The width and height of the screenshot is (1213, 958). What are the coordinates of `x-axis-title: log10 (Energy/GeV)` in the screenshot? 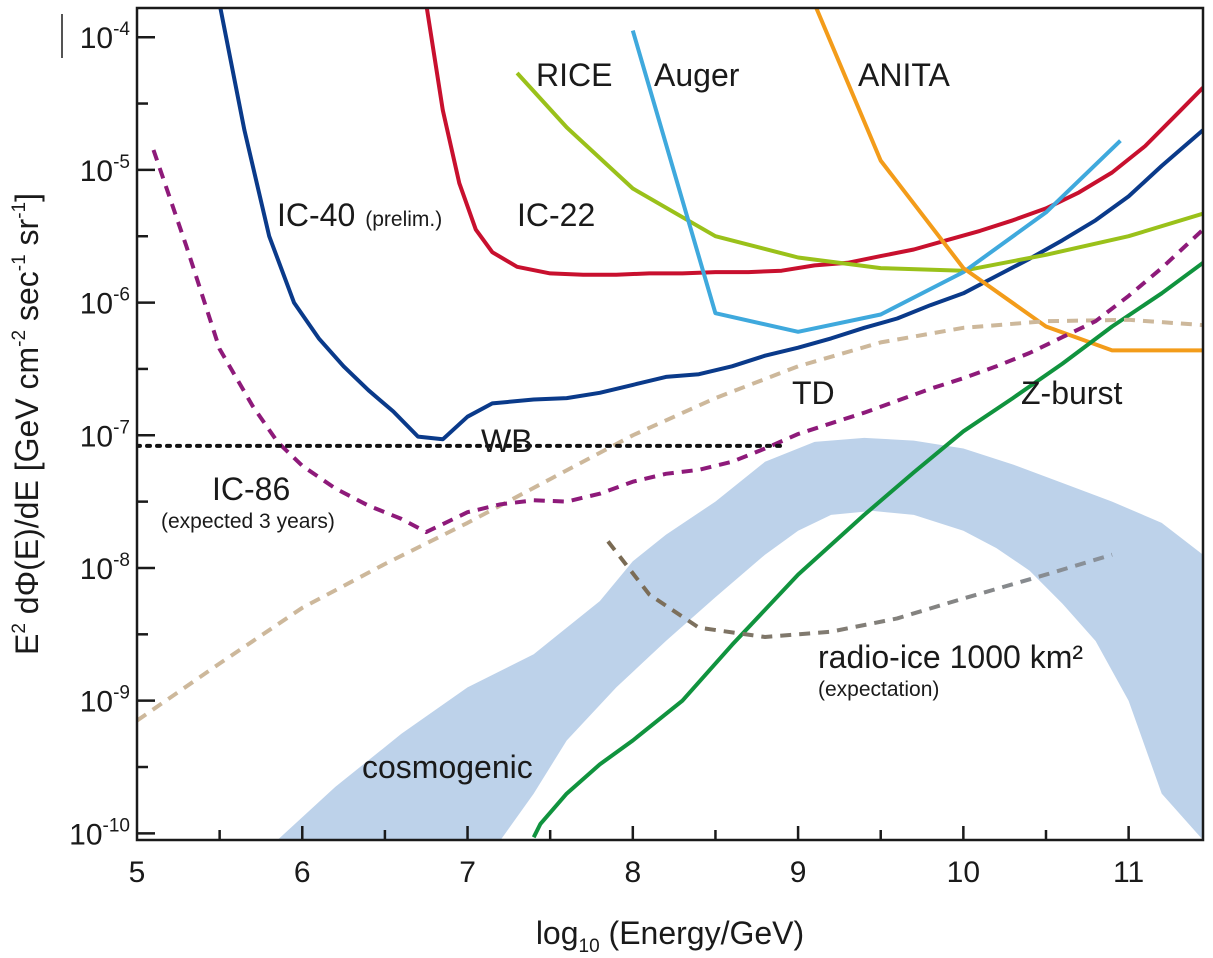 It's located at (670, 936).